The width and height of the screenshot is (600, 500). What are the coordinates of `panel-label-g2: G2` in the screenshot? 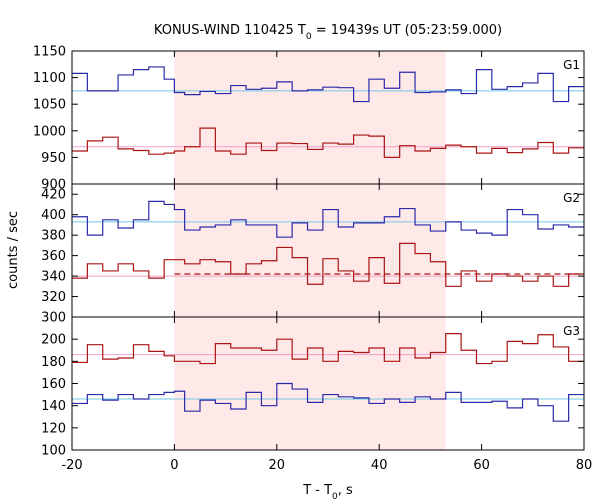 It's located at (571, 198).